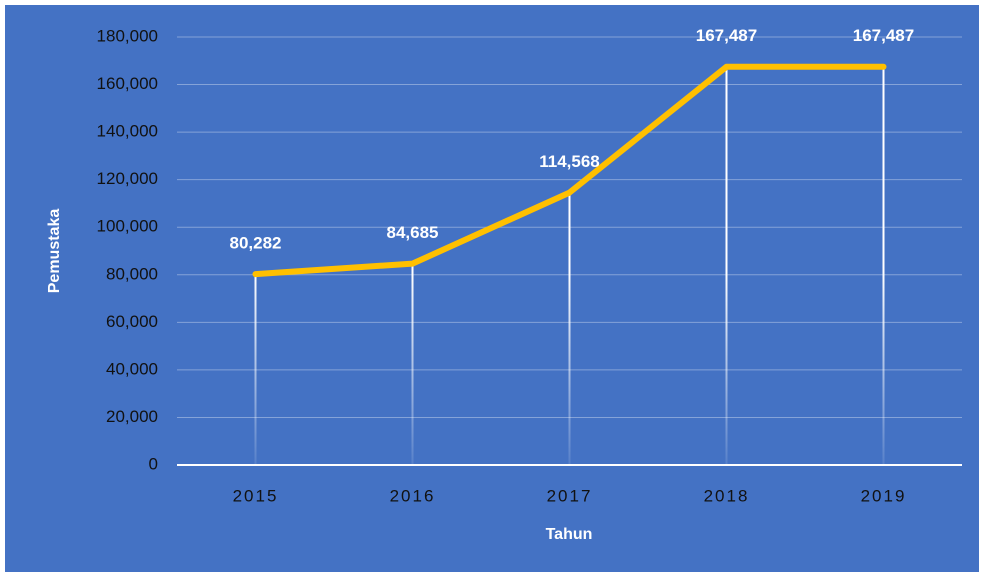 This screenshot has width=984, height=577. What do you see at coordinates (413, 495) in the screenshot?
I see `x-tick-label: 2016` at bounding box center [413, 495].